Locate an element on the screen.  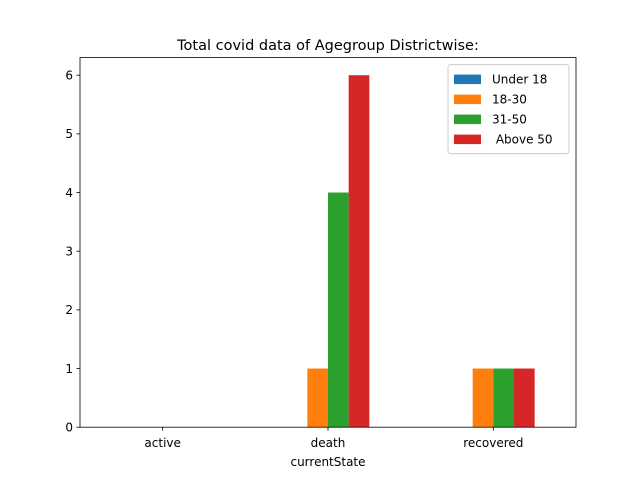
y-tick-label: 4 is located at coordinates (69, 193).